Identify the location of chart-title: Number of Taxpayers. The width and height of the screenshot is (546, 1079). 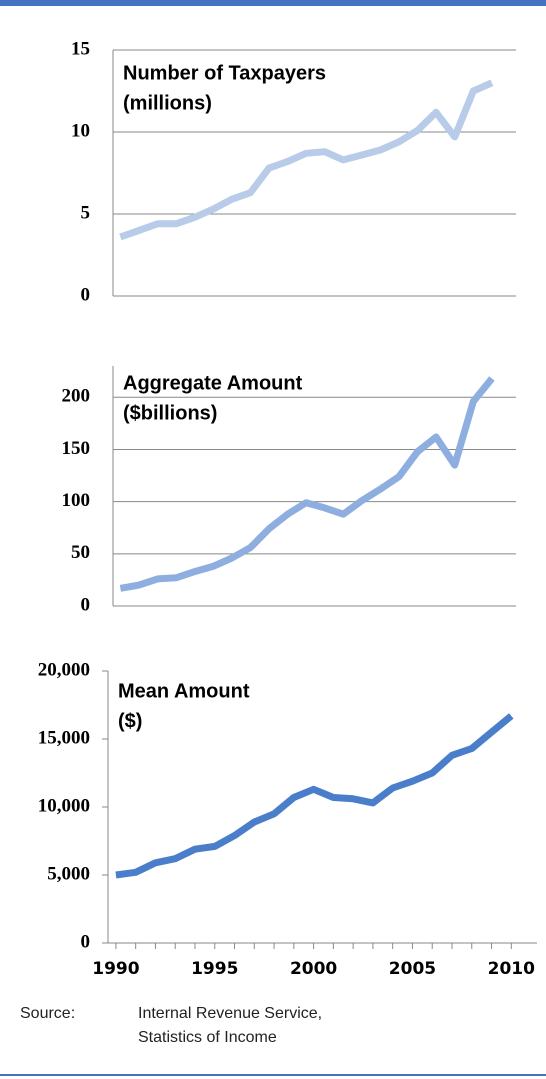
(224, 73).